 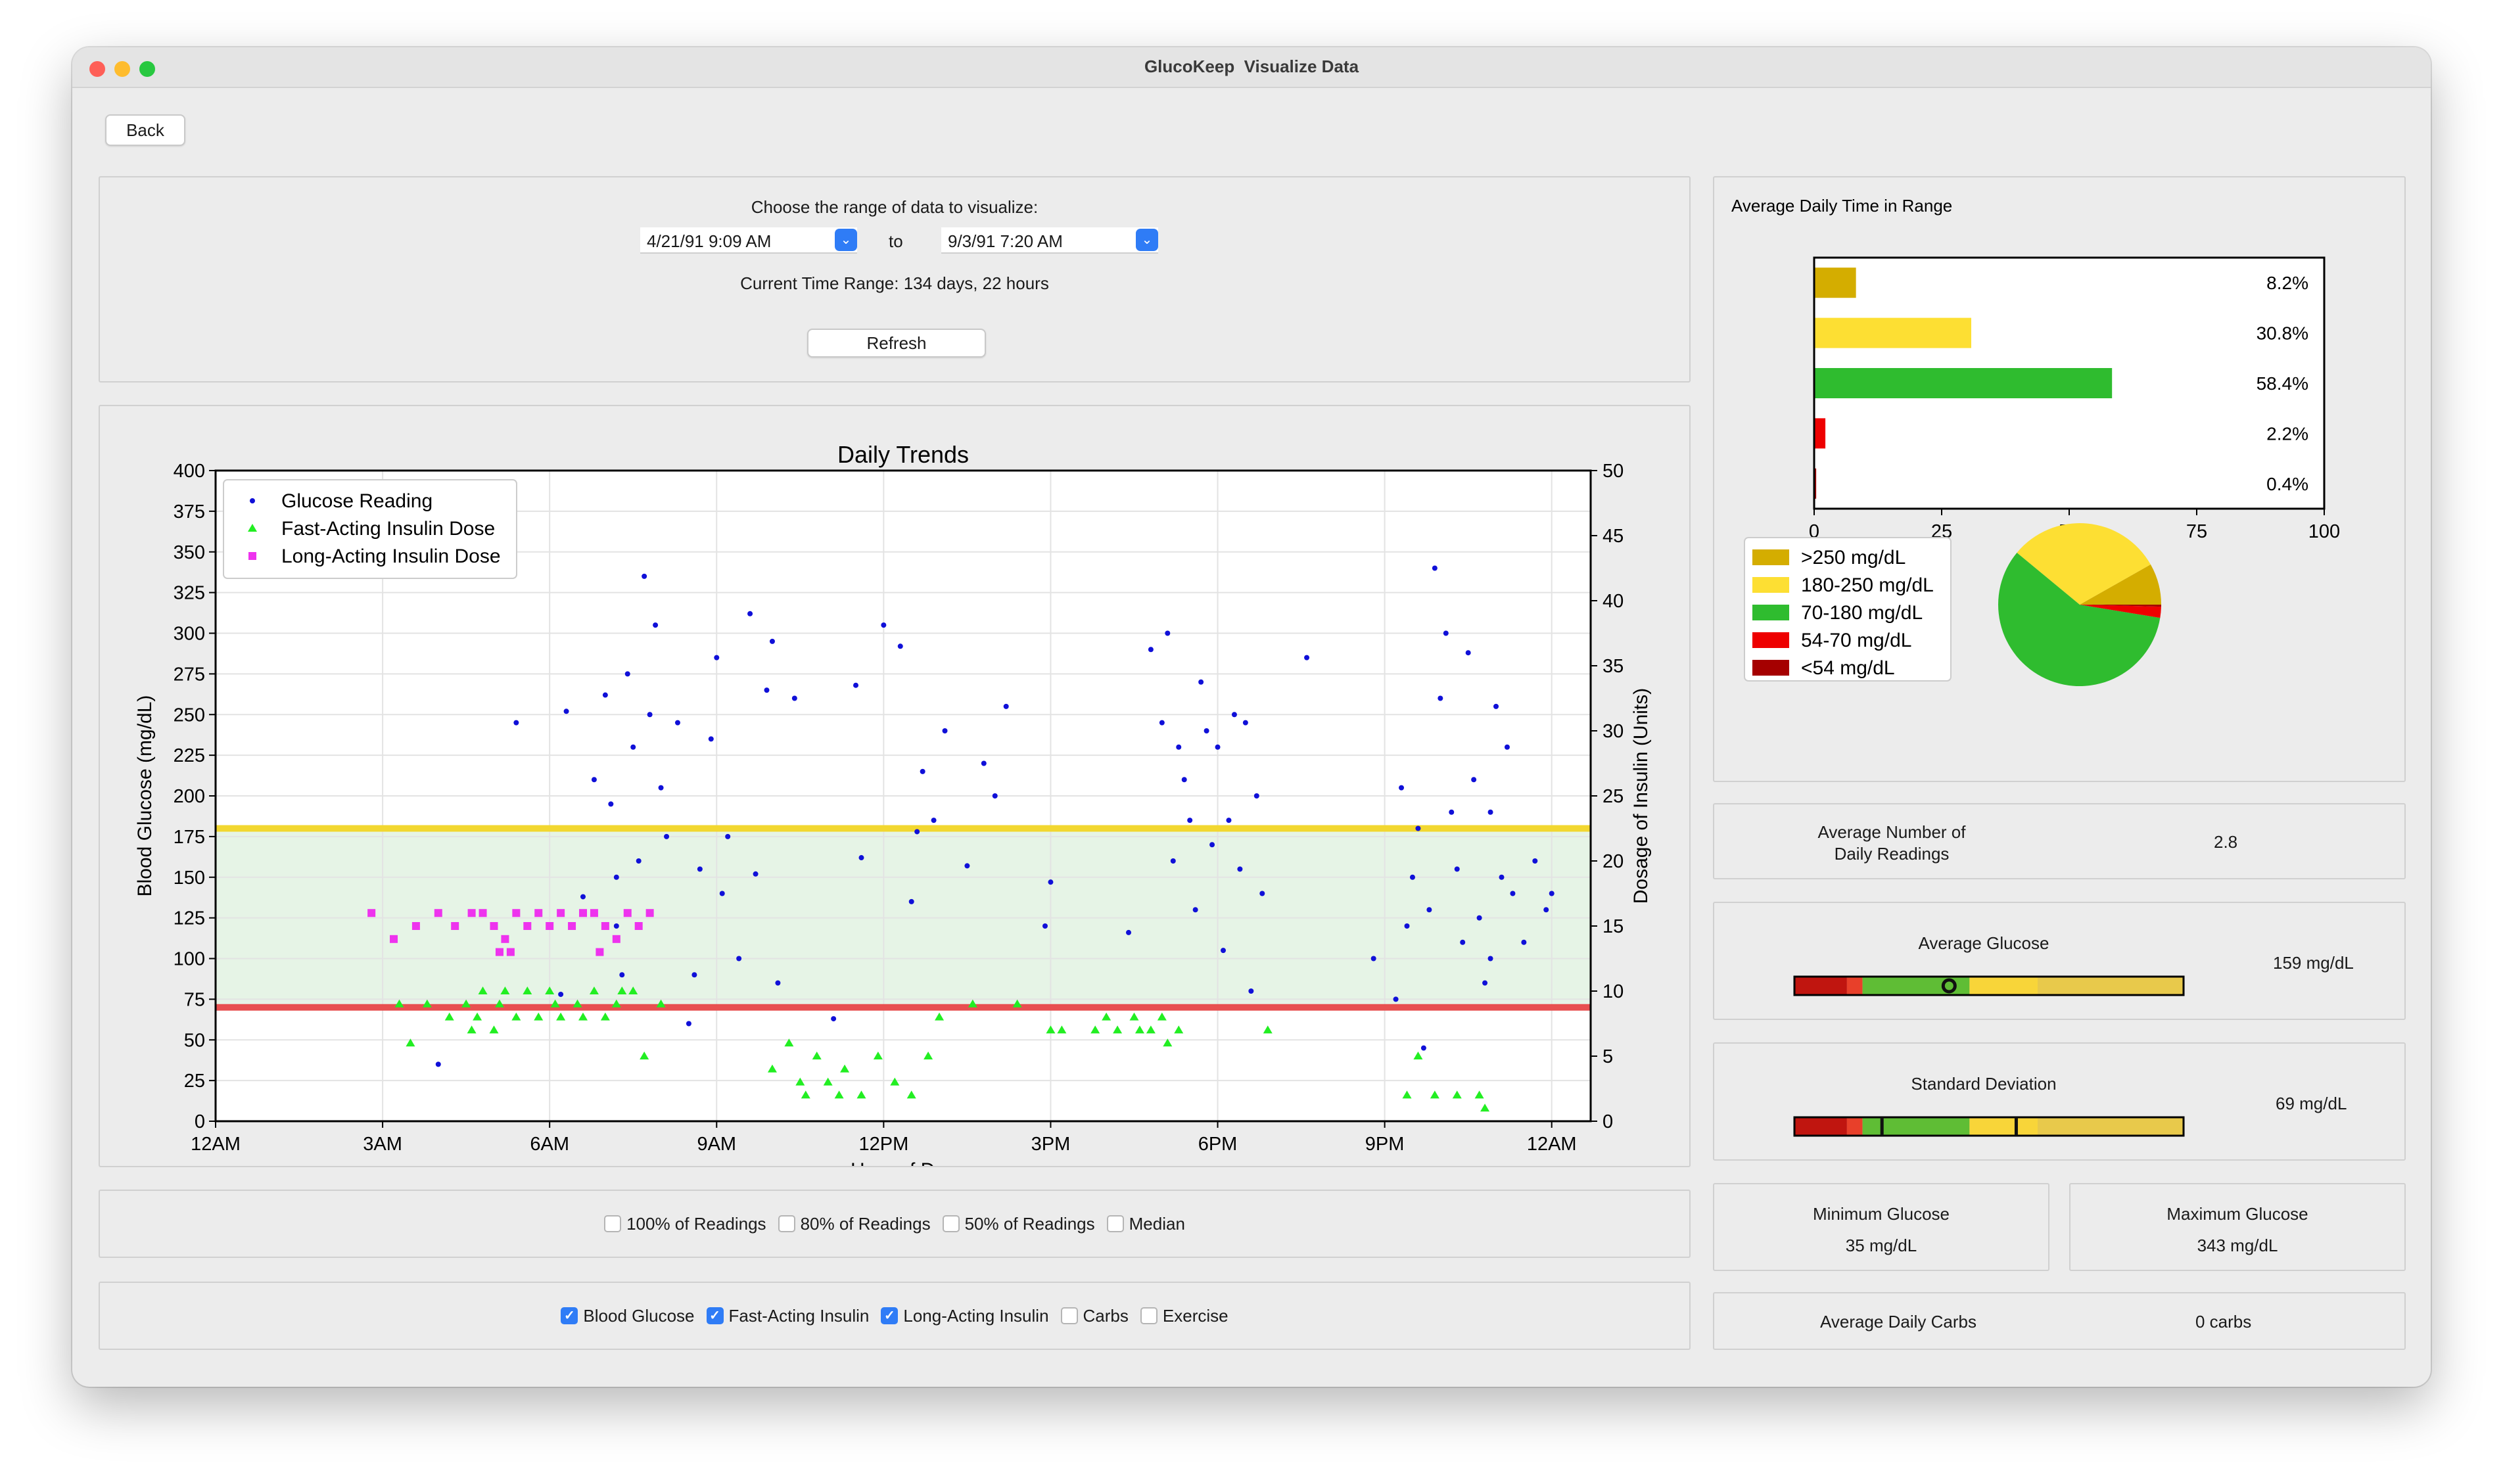 What do you see at coordinates (1853, 557) in the screenshot?
I see `tir-legend-label: >250 mg/dL` at bounding box center [1853, 557].